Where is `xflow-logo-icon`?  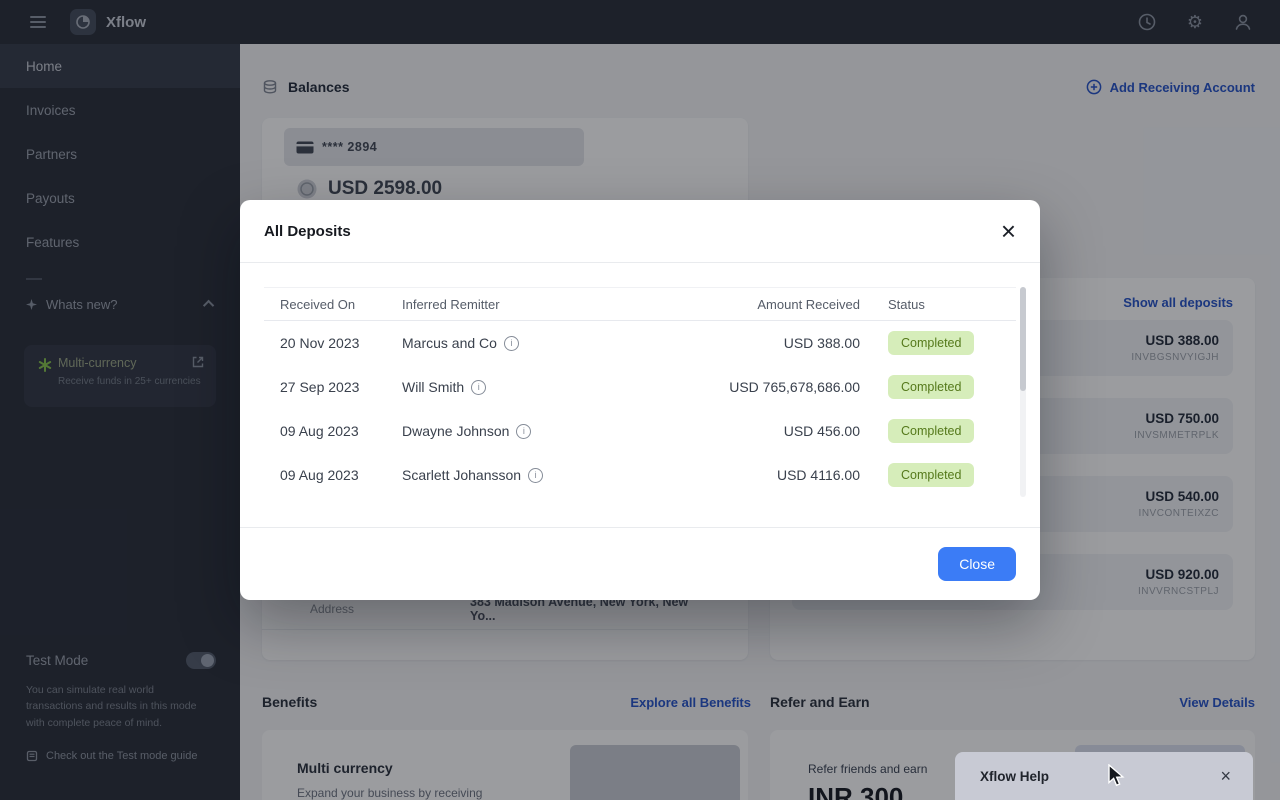
xflow-logo-icon is located at coordinates (83, 22).